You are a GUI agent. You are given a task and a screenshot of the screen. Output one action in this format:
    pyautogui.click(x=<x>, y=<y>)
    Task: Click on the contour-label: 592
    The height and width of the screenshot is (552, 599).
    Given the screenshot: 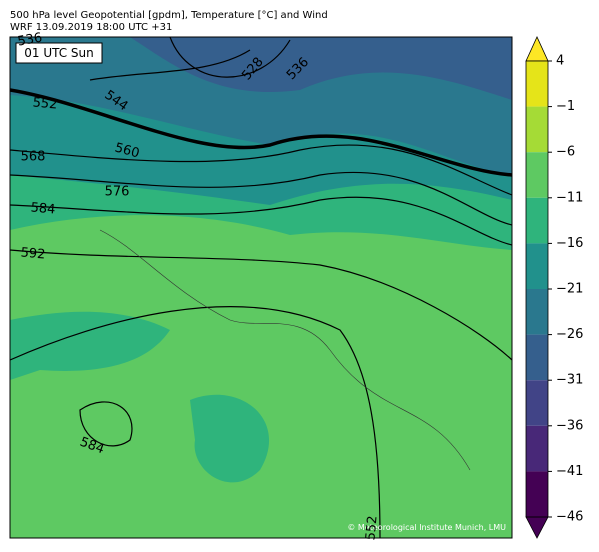 What is the action you would take?
    pyautogui.click(x=33, y=253)
    